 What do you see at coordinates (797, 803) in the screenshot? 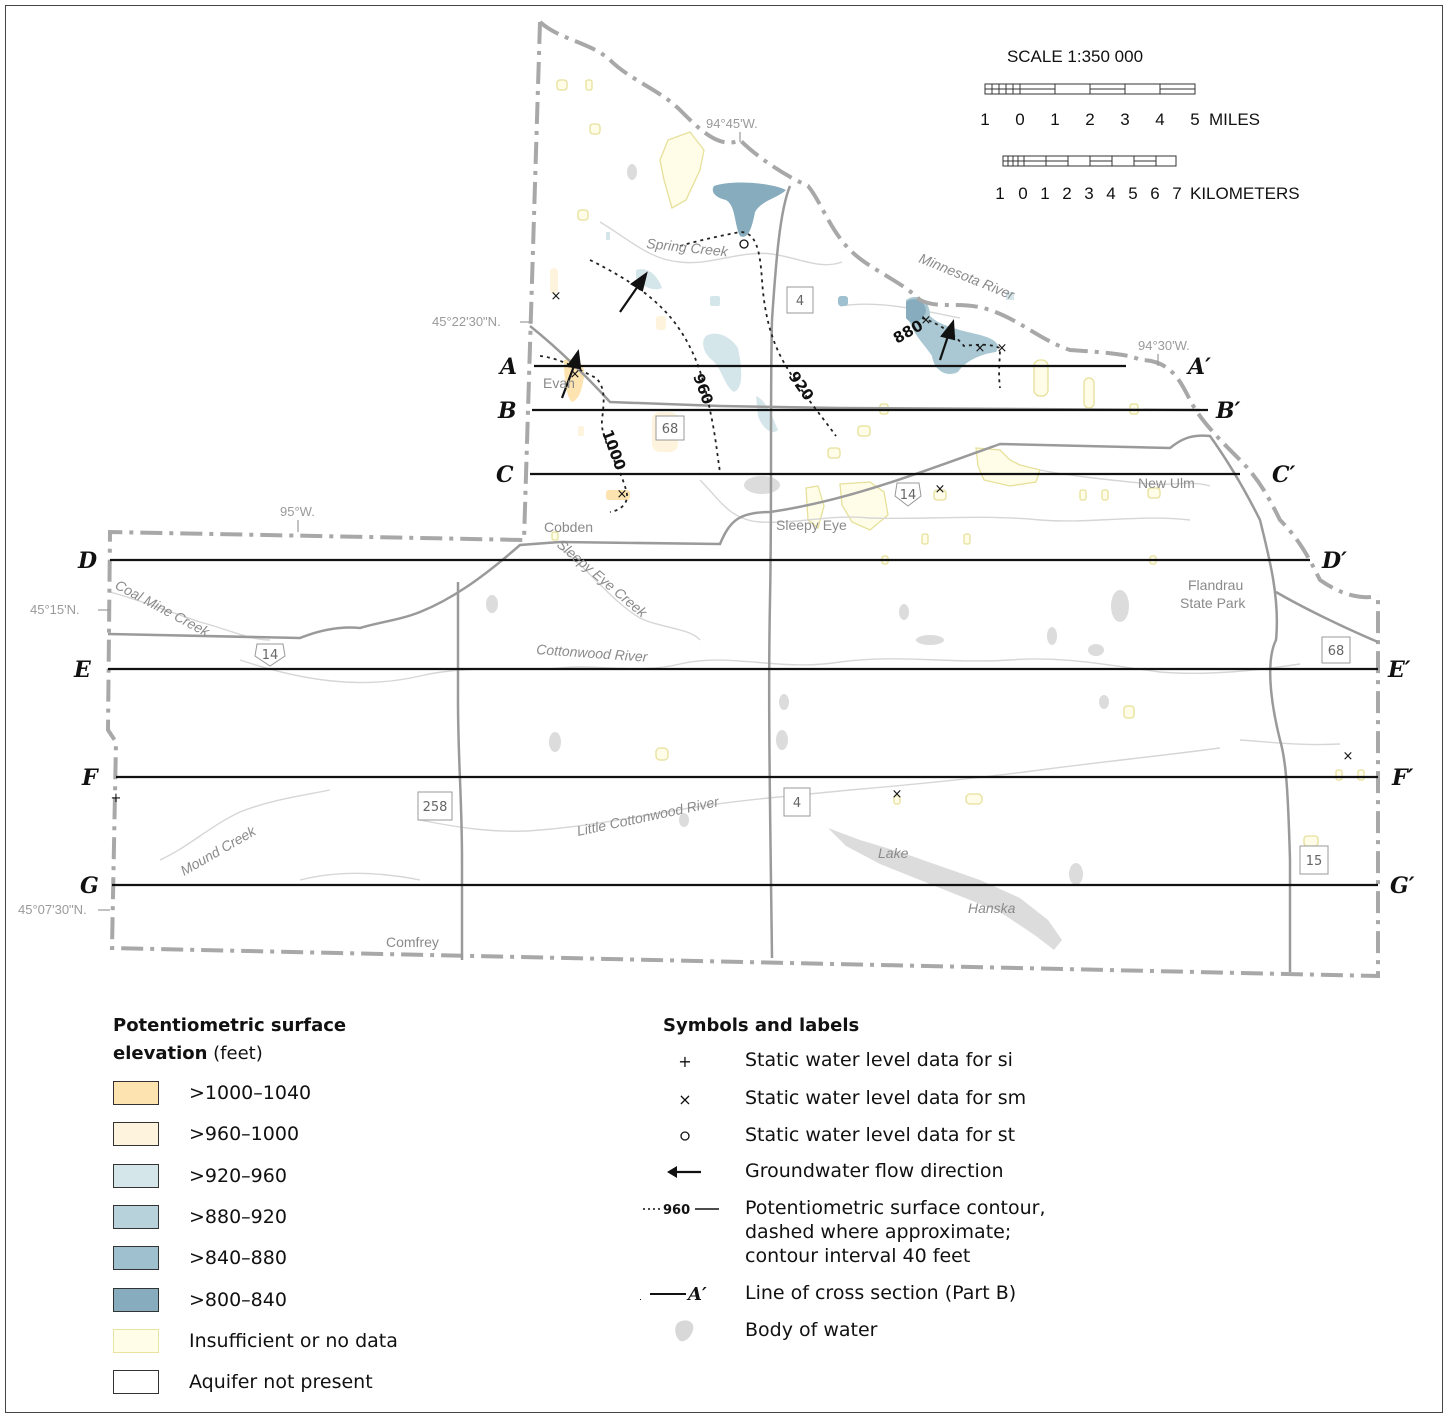
I see `road-4-south-label: 4` at bounding box center [797, 803].